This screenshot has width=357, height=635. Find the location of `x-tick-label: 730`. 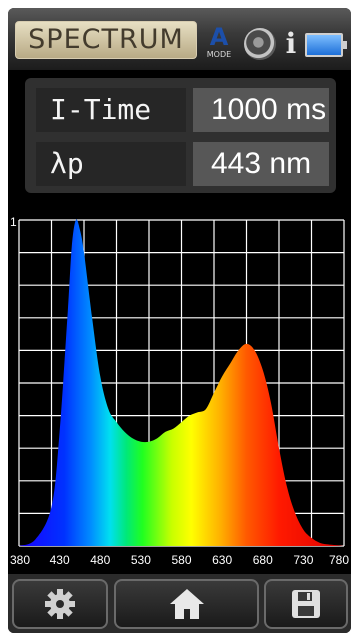

x-tick-label: 730 is located at coordinates (303, 560).